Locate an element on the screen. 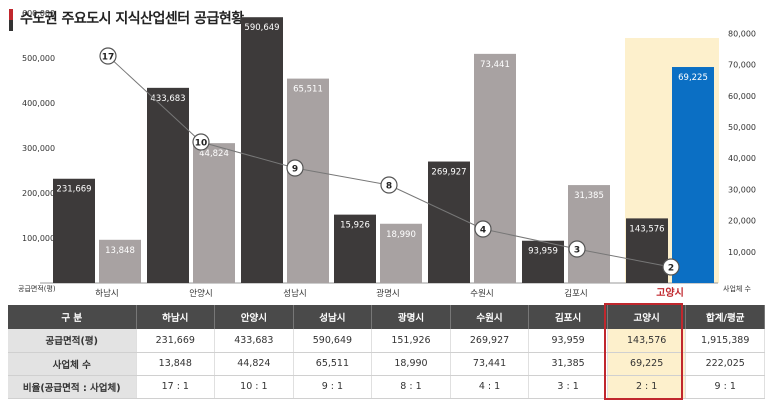  table-cell: 4 : 1 is located at coordinates (490, 387).